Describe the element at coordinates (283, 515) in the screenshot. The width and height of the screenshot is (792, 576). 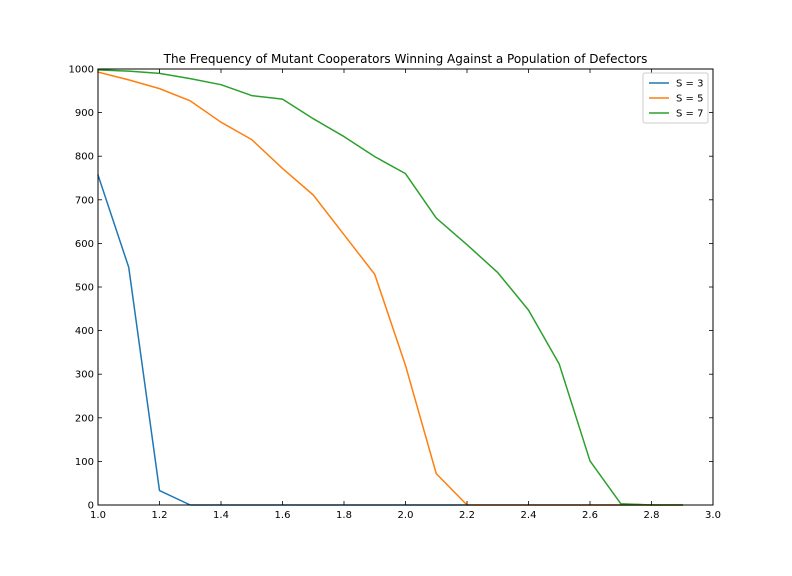
I see `x-tick-label: 1.6` at that location.